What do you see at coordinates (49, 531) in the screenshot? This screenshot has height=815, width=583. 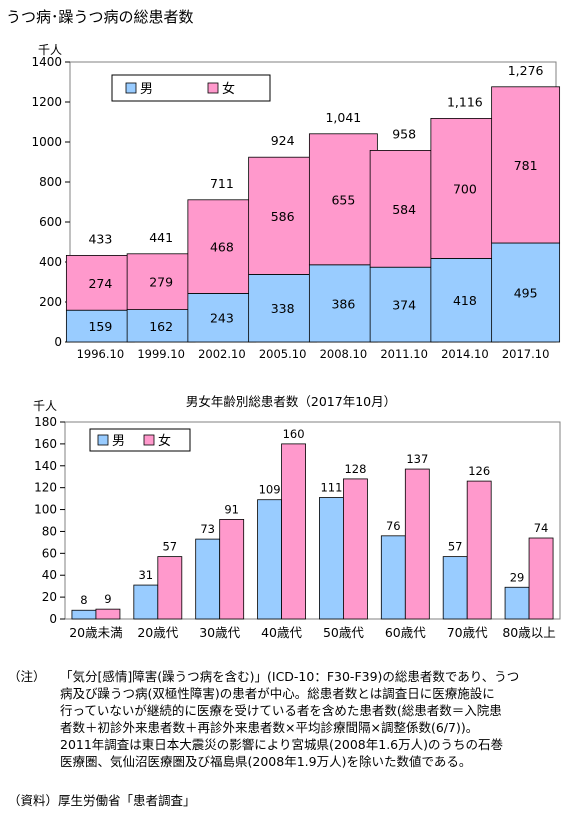 I see `y-tick-label: 80` at bounding box center [49, 531].